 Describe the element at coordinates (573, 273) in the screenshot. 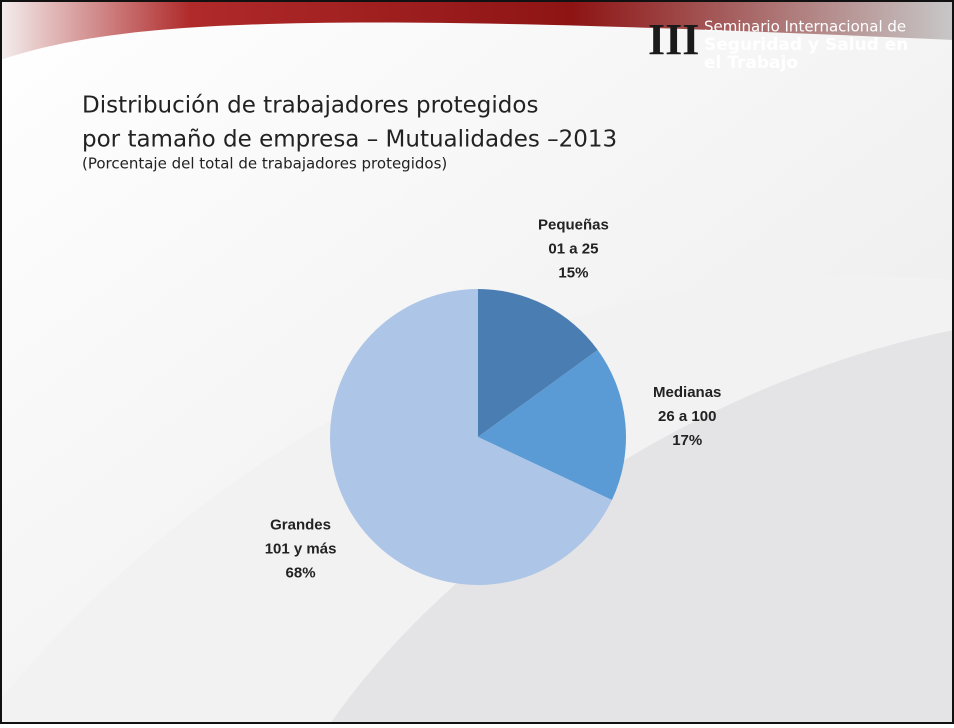

I see `value-label: 15%` at that location.